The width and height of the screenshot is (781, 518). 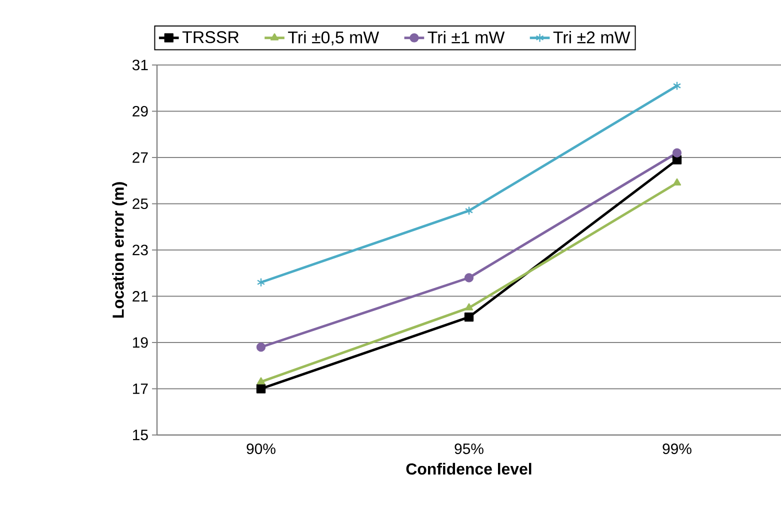 I want to click on y-tick-label: 15, so click(x=140, y=435).